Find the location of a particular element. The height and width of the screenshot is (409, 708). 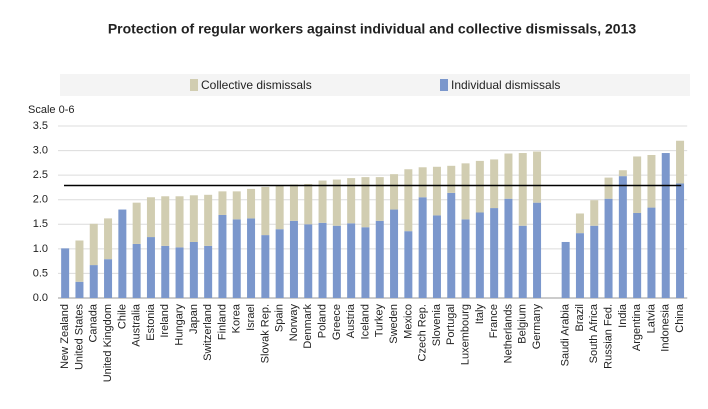

y-tick-label: 0.0 is located at coordinates (40, 298).